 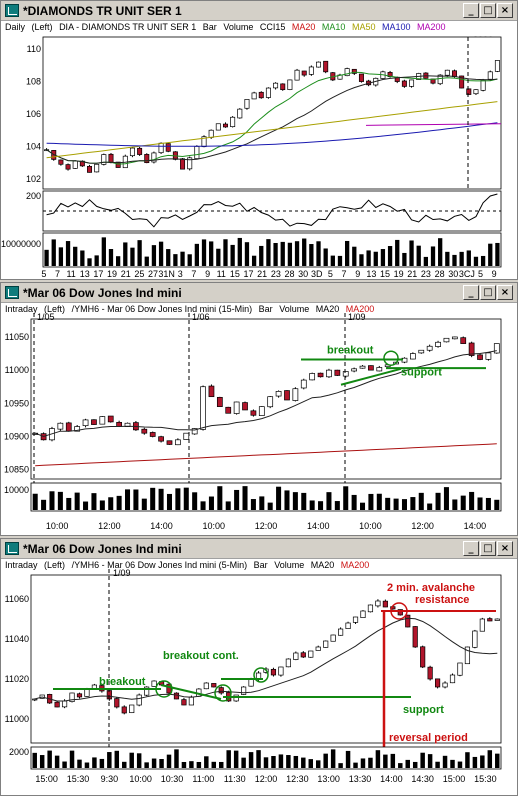 I want to click on x-axis-label: 13:00, so click(x=328, y=779).